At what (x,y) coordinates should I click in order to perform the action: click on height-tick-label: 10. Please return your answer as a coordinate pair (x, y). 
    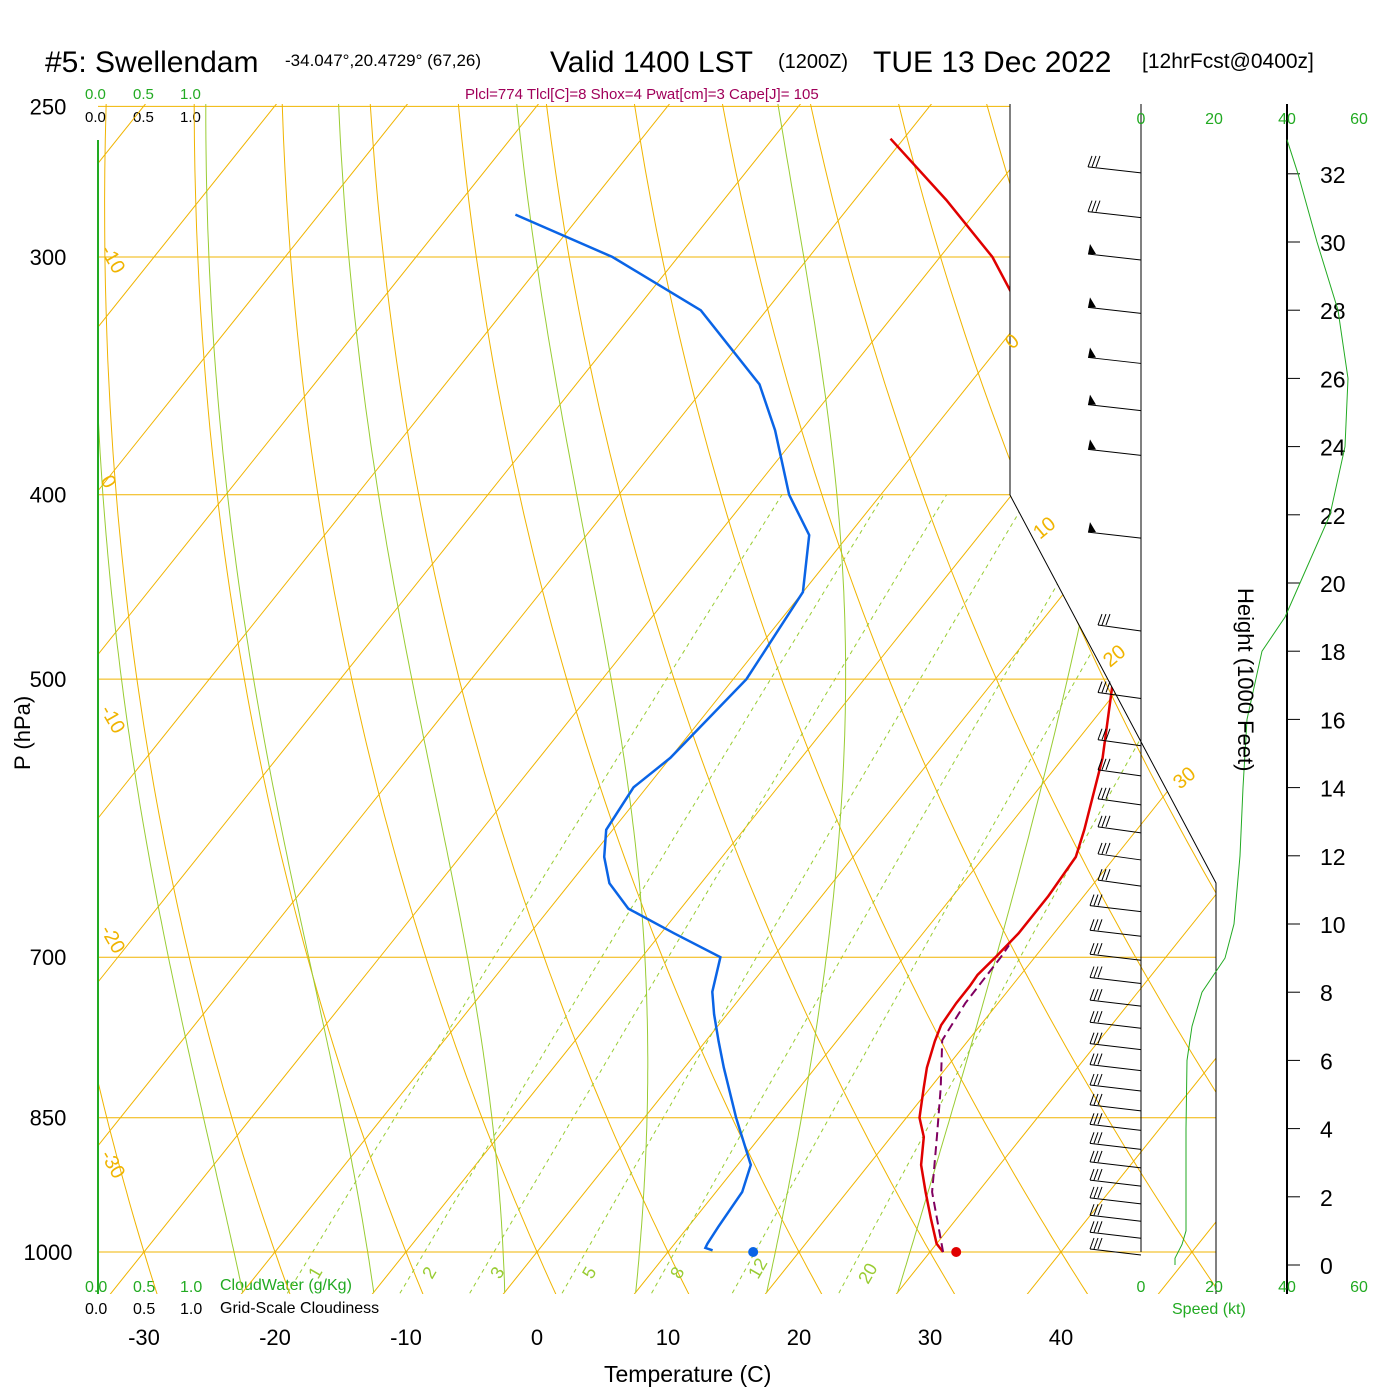
    Looking at the image, I should click on (1333, 925).